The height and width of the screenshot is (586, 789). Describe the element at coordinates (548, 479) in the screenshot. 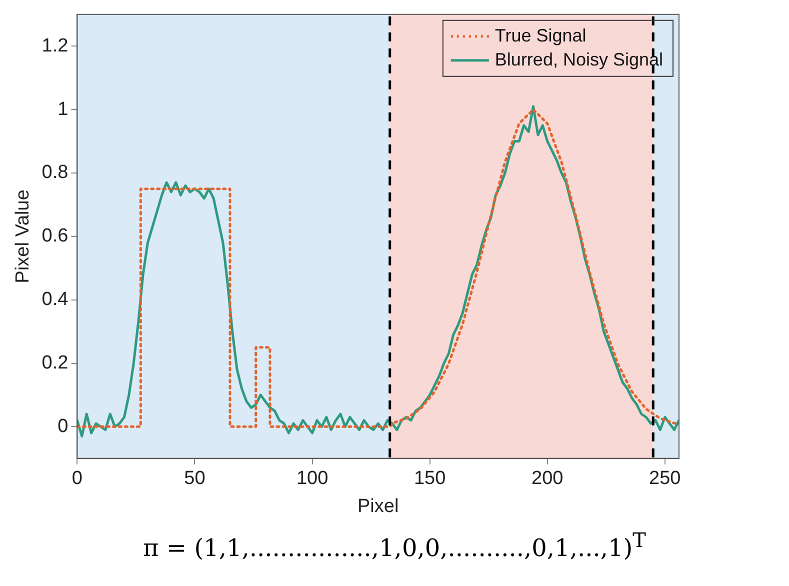

I see `x-tick-label: 200` at that location.